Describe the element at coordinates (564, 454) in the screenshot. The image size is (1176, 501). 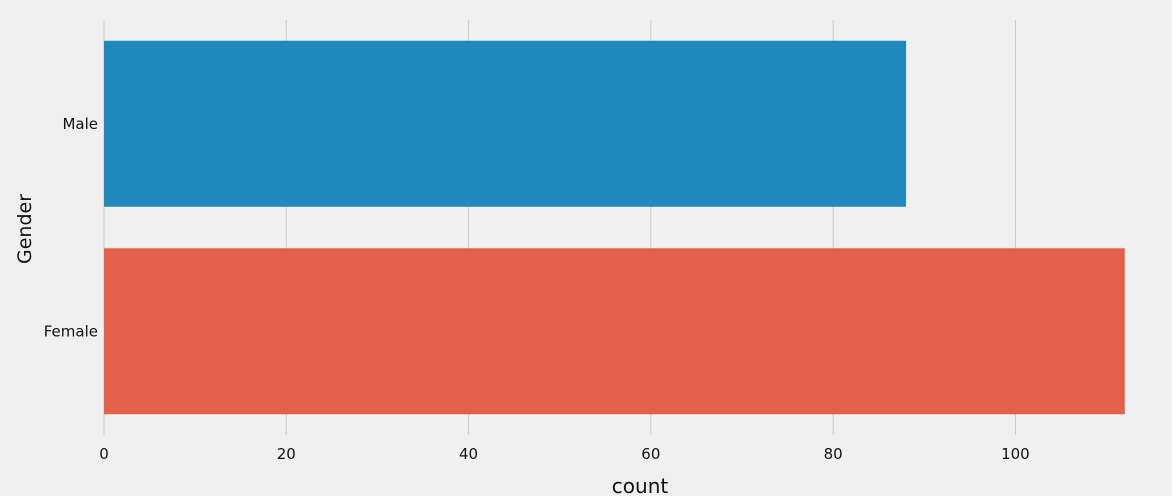
I see `x-tick-labels: 0 20 40 60 80 100` at that location.